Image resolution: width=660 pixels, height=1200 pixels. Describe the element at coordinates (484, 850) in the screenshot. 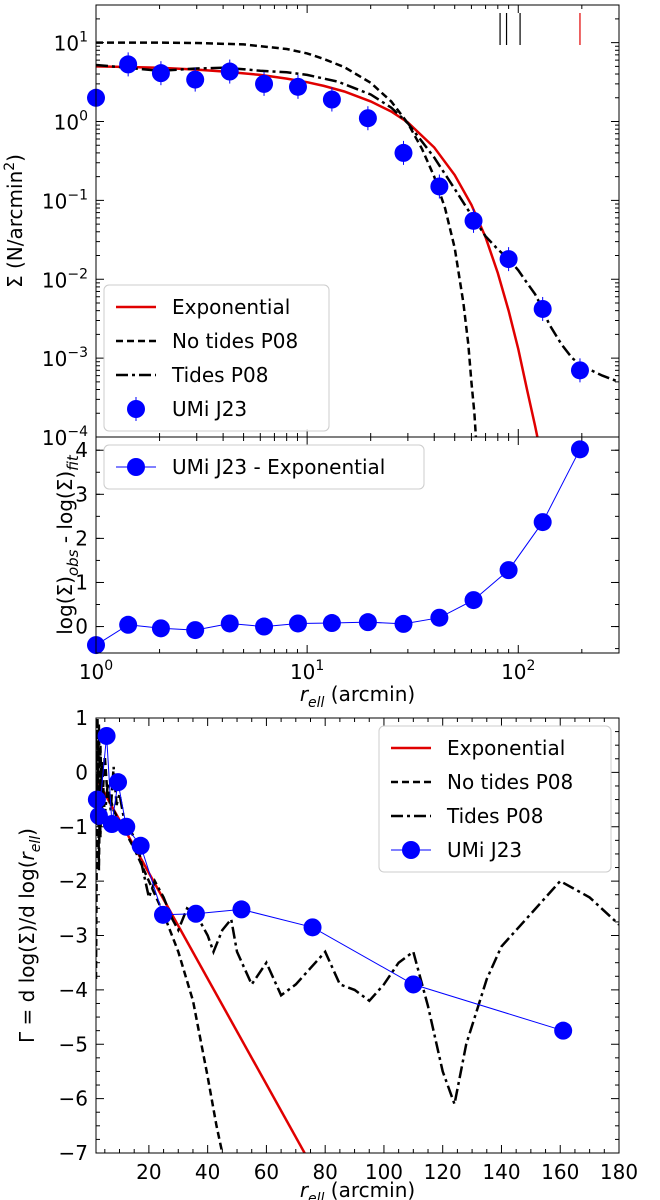

I see `bot-legend-label-umi-j23: UMi J23` at that location.